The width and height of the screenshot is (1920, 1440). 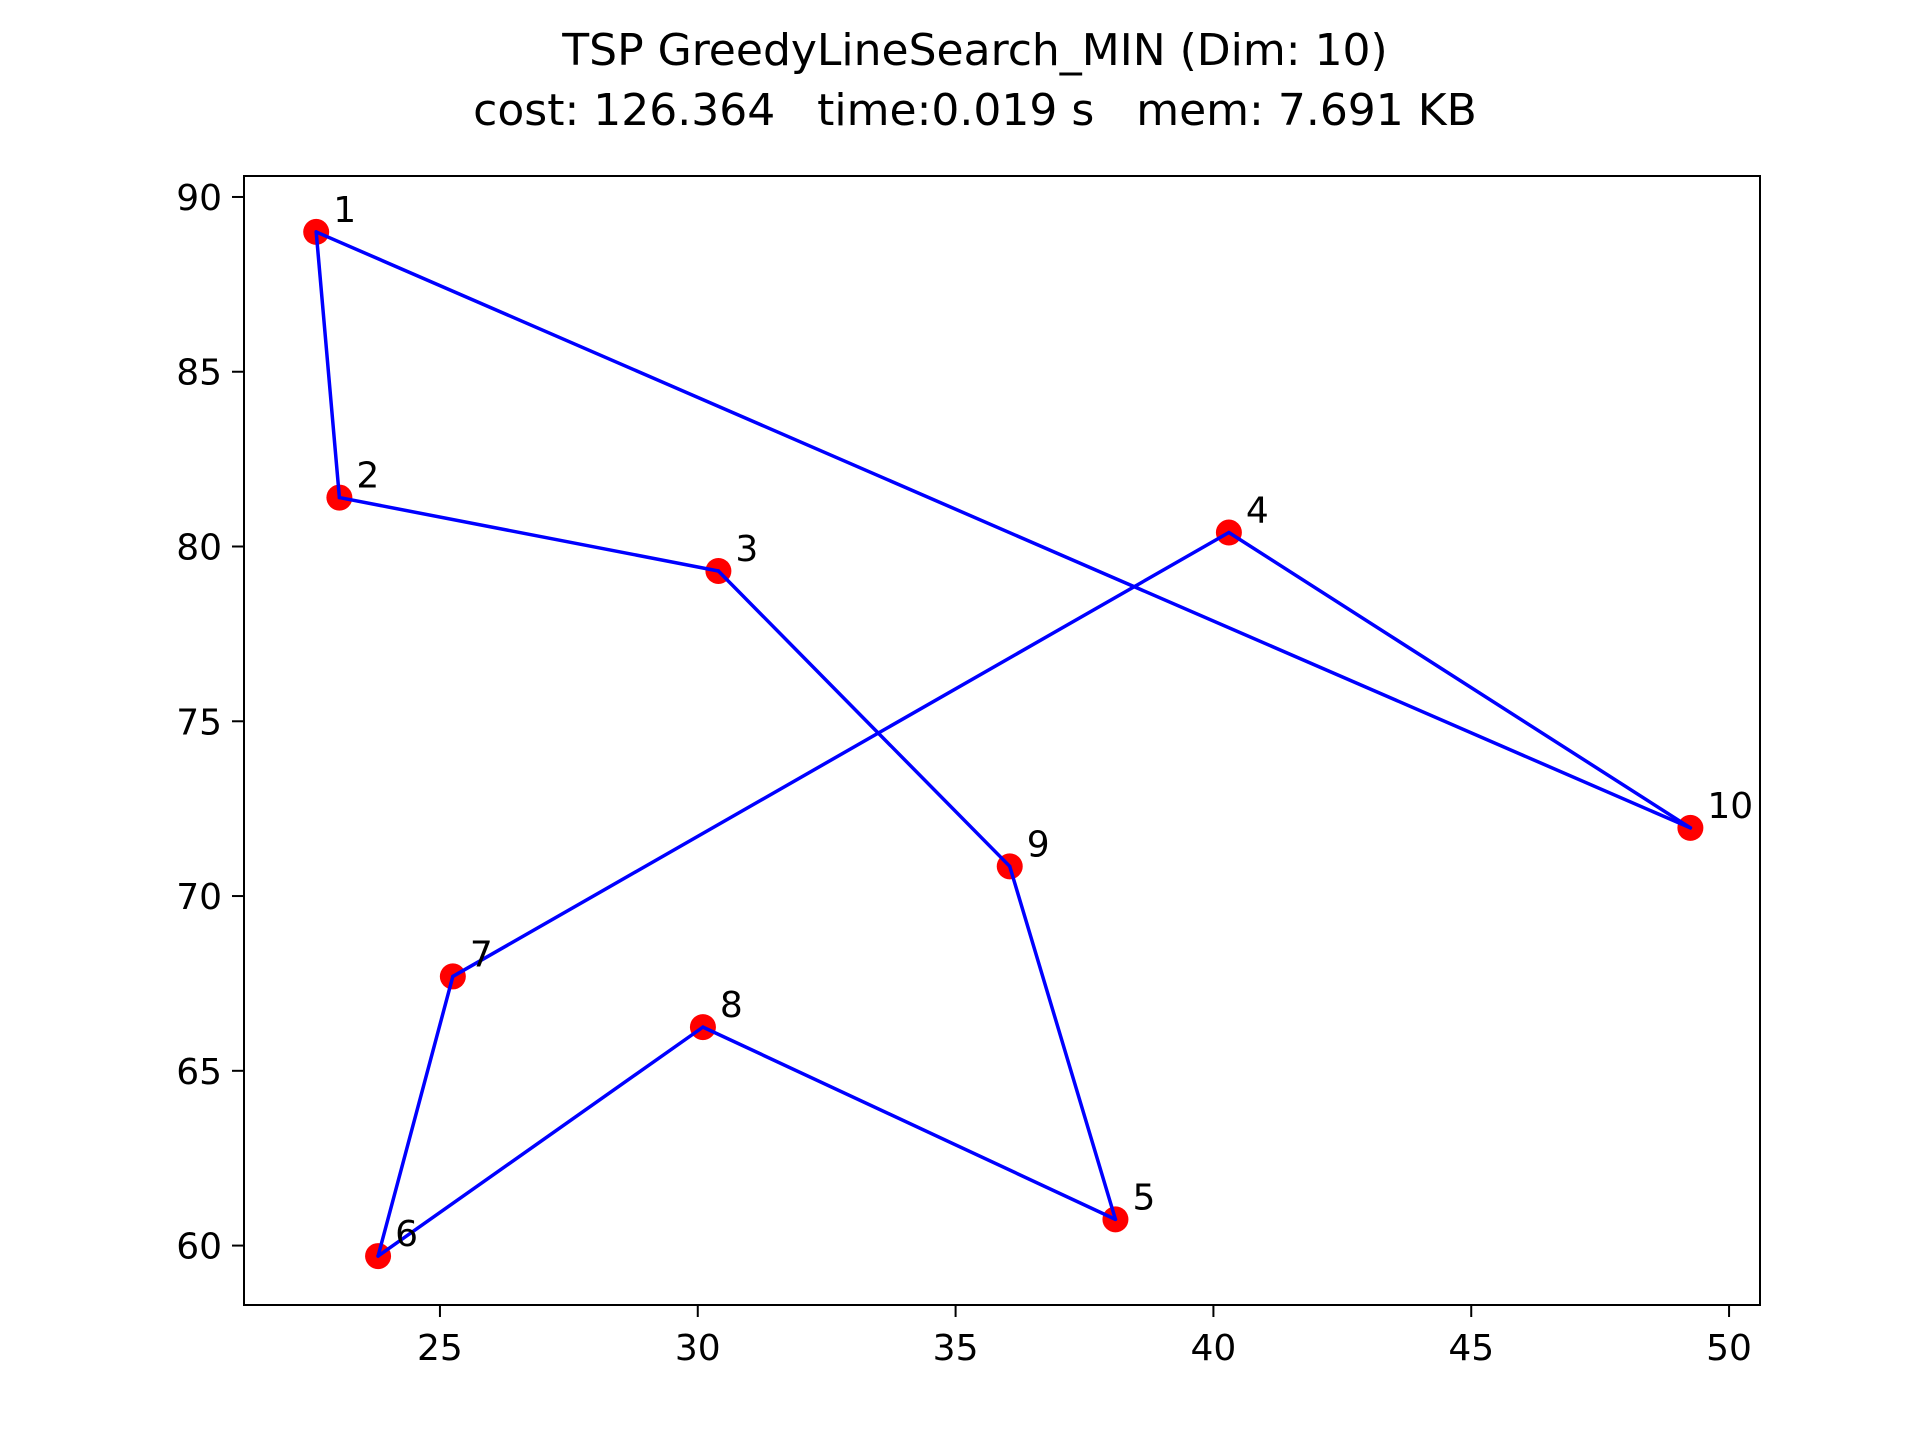 What do you see at coordinates (440, 1348) in the screenshot?
I see `x-tick-label: 25` at bounding box center [440, 1348].